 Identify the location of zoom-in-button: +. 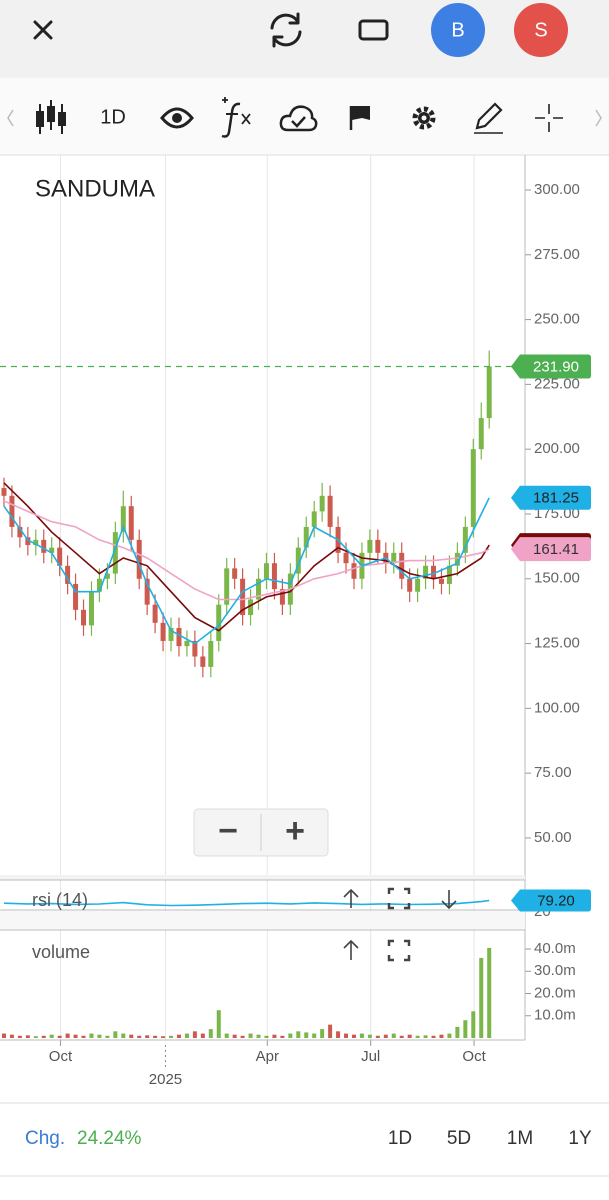
(295, 831).